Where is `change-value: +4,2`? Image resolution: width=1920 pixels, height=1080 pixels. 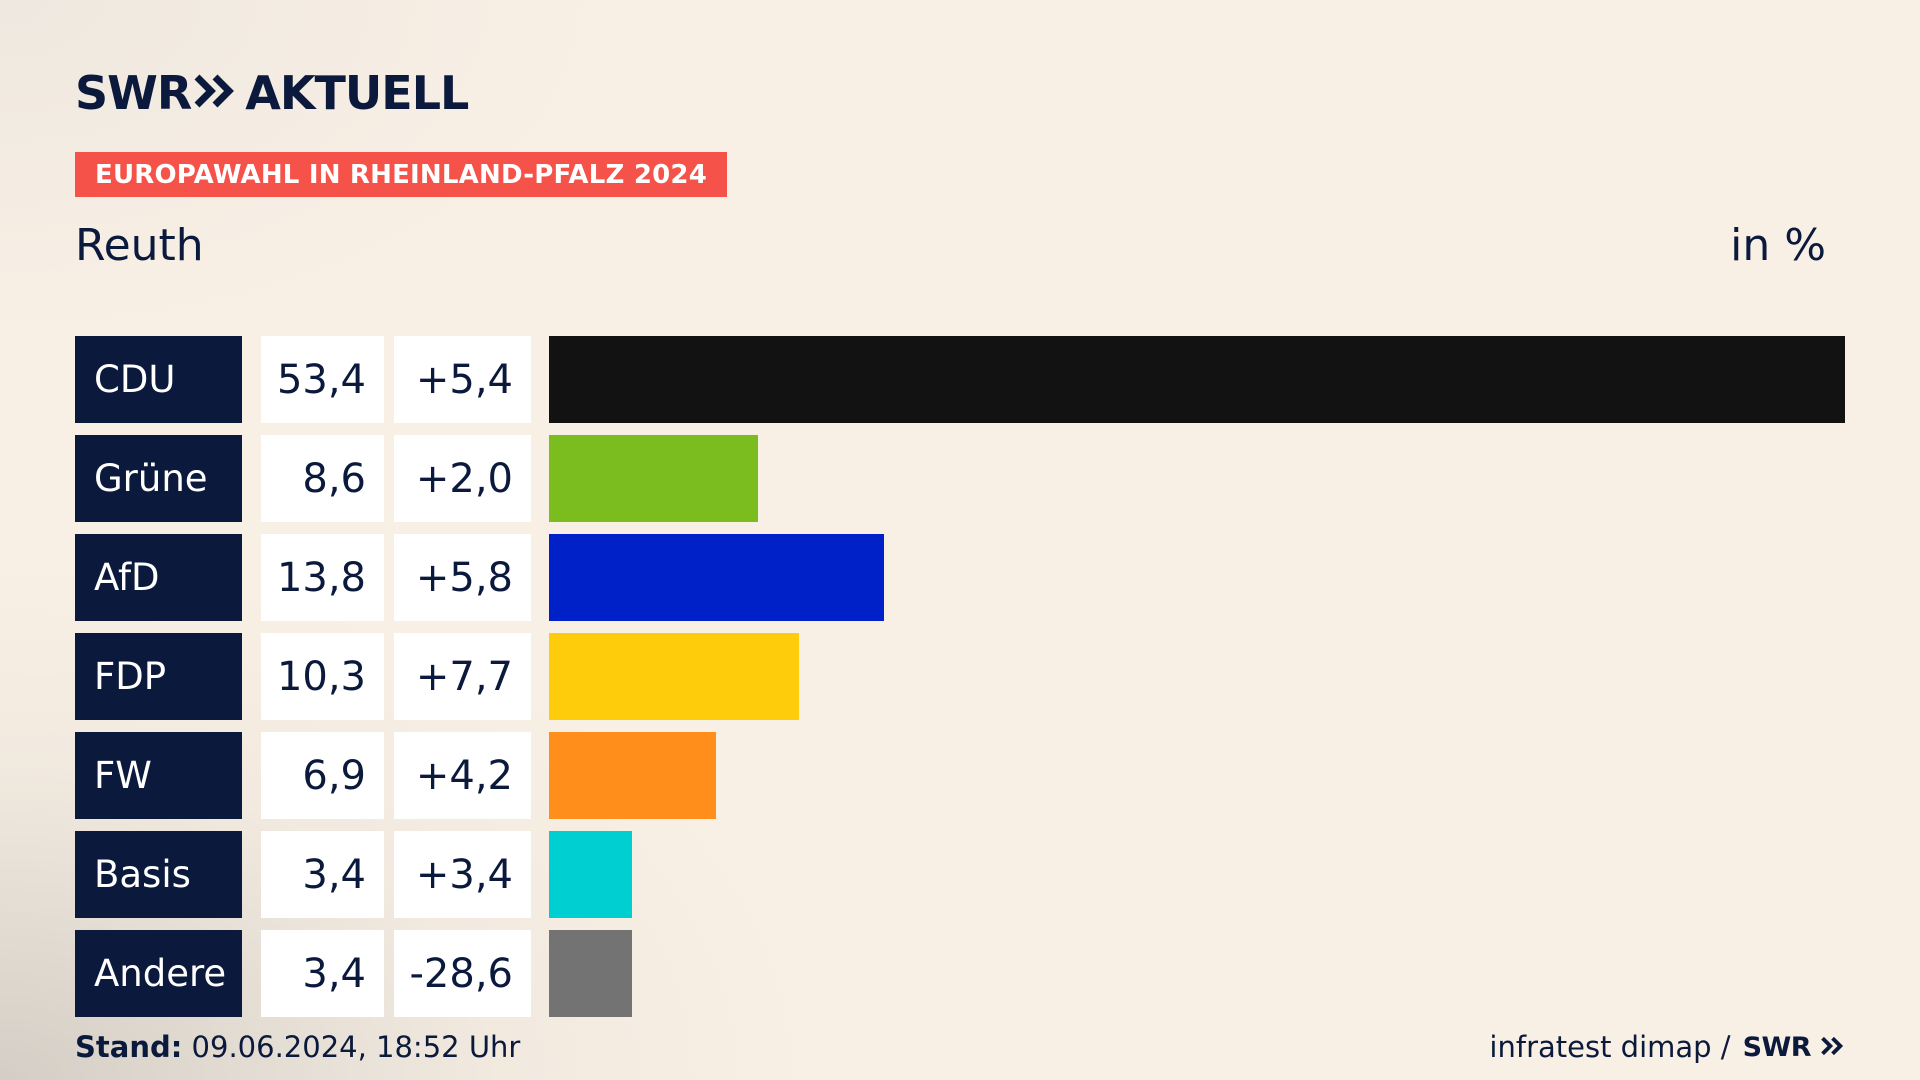 change-value: +4,2 is located at coordinates (462, 775).